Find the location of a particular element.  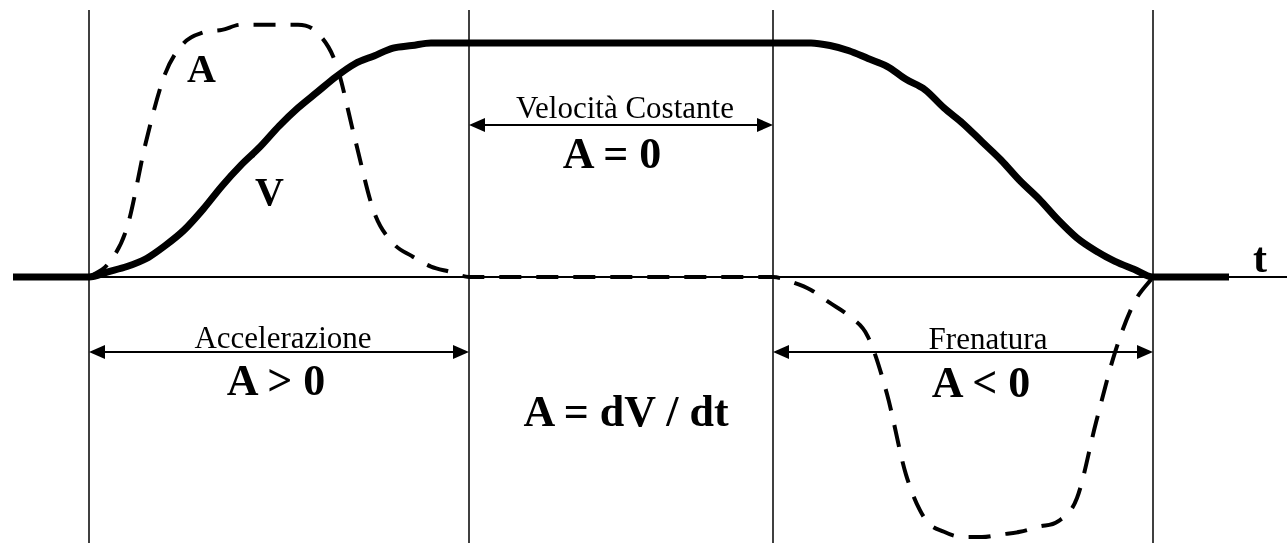

annotation: Velocità Costante is located at coordinates (625, 107).